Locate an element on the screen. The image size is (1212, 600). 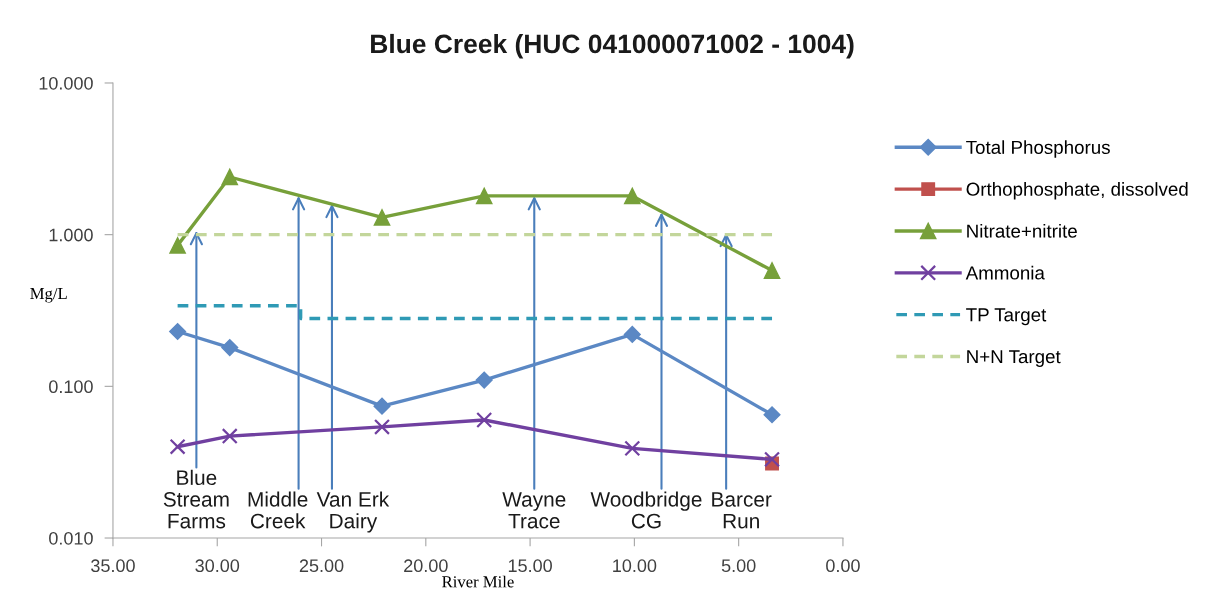
legend-label: Orthophosphate, dissolved is located at coordinates (1077, 191).